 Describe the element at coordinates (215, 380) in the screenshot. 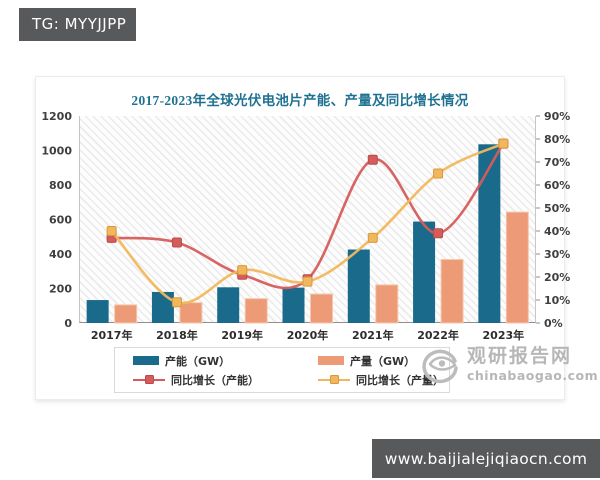

I see `legend-label: 同比增长（产能）` at that location.